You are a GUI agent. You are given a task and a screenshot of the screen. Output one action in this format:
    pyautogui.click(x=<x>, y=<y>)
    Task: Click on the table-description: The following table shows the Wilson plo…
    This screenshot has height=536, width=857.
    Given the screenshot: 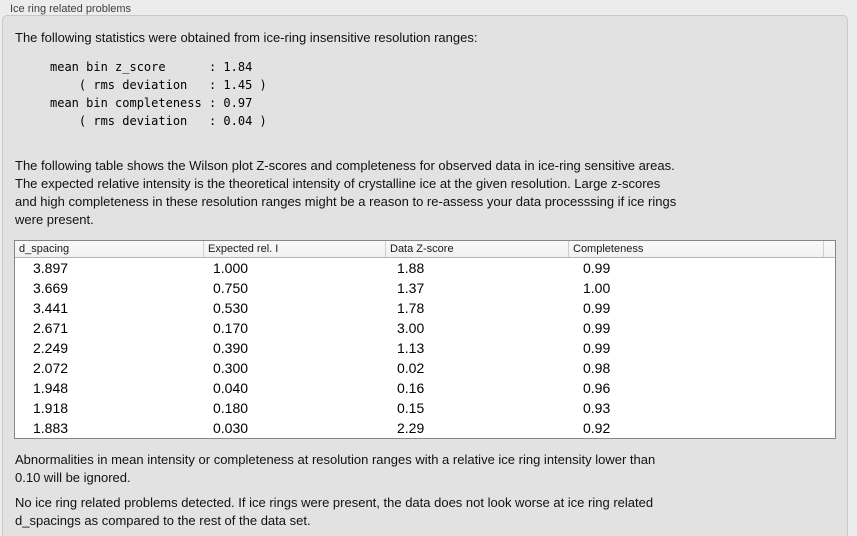 What is the action you would take?
    pyautogui.click(x=346, y=192)
    